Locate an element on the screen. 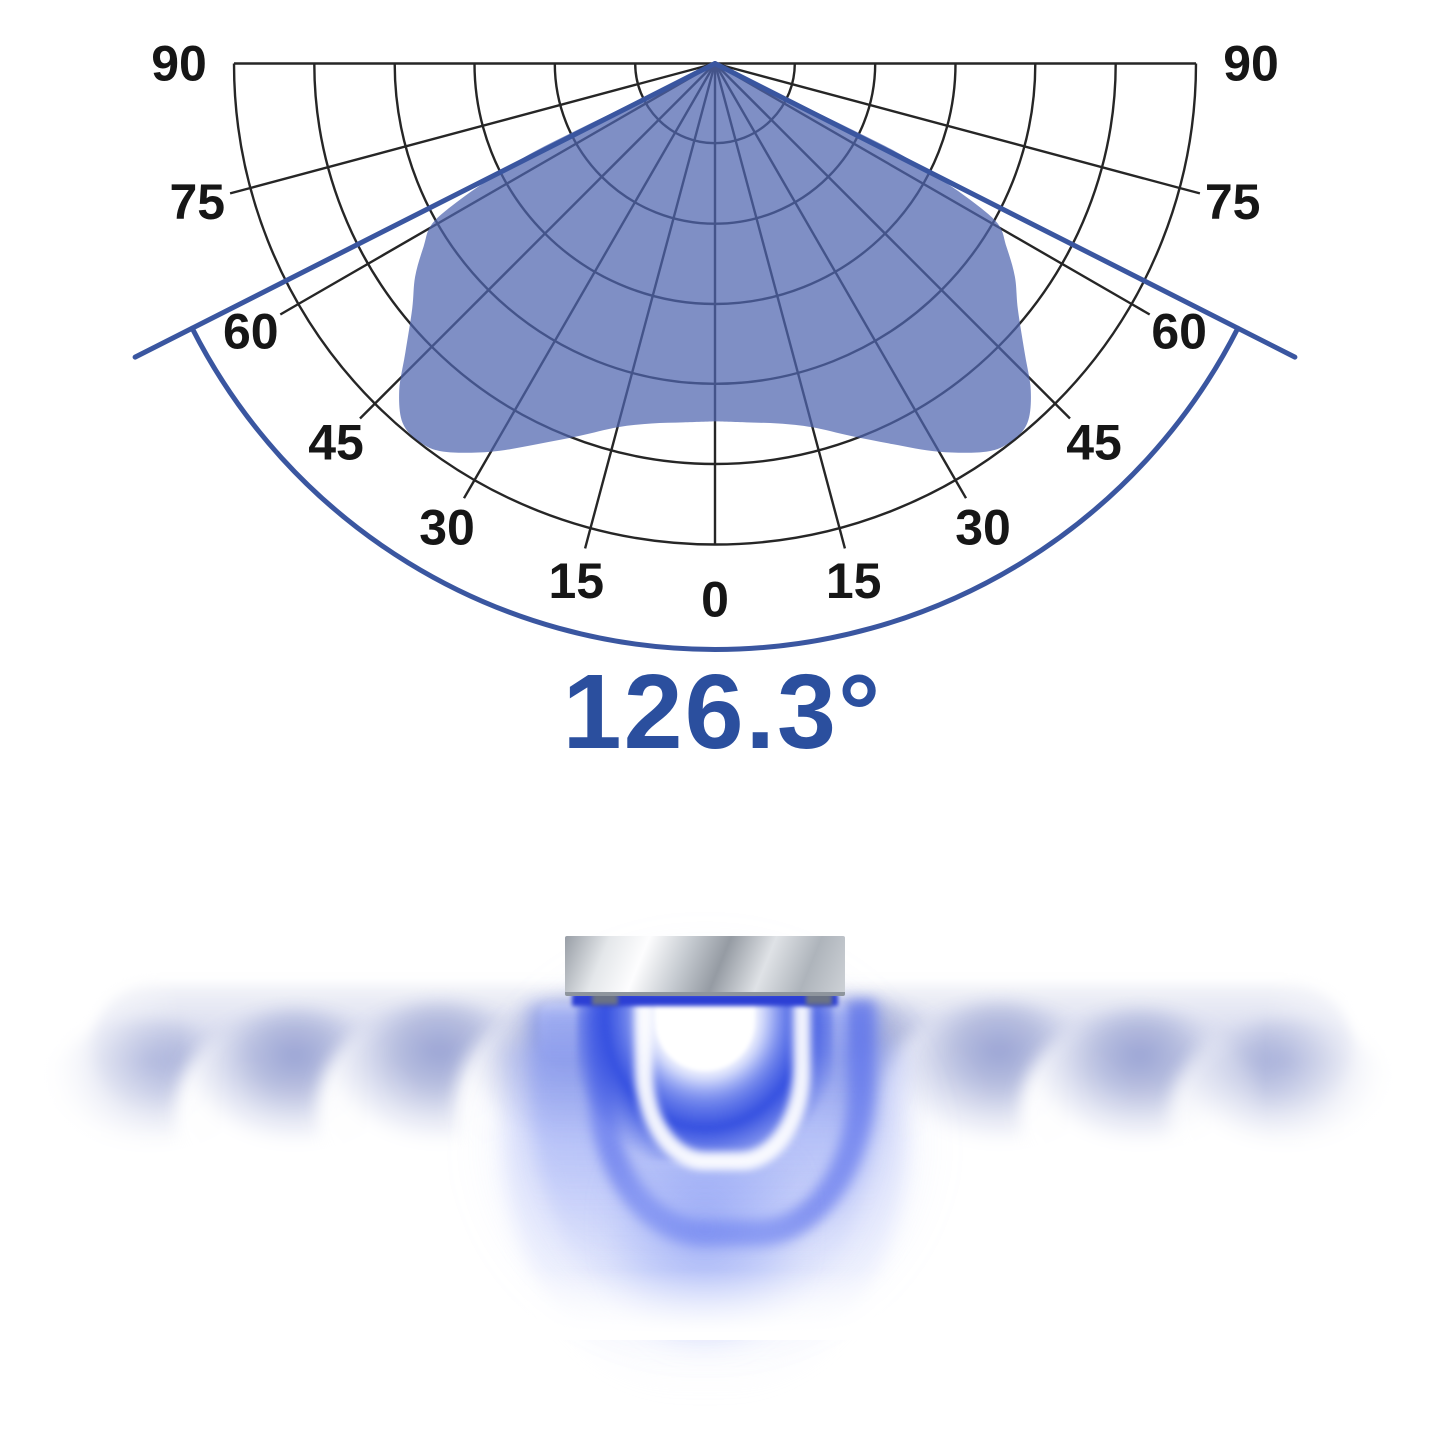  silver-chip-block is located at coordinates (705, 966).